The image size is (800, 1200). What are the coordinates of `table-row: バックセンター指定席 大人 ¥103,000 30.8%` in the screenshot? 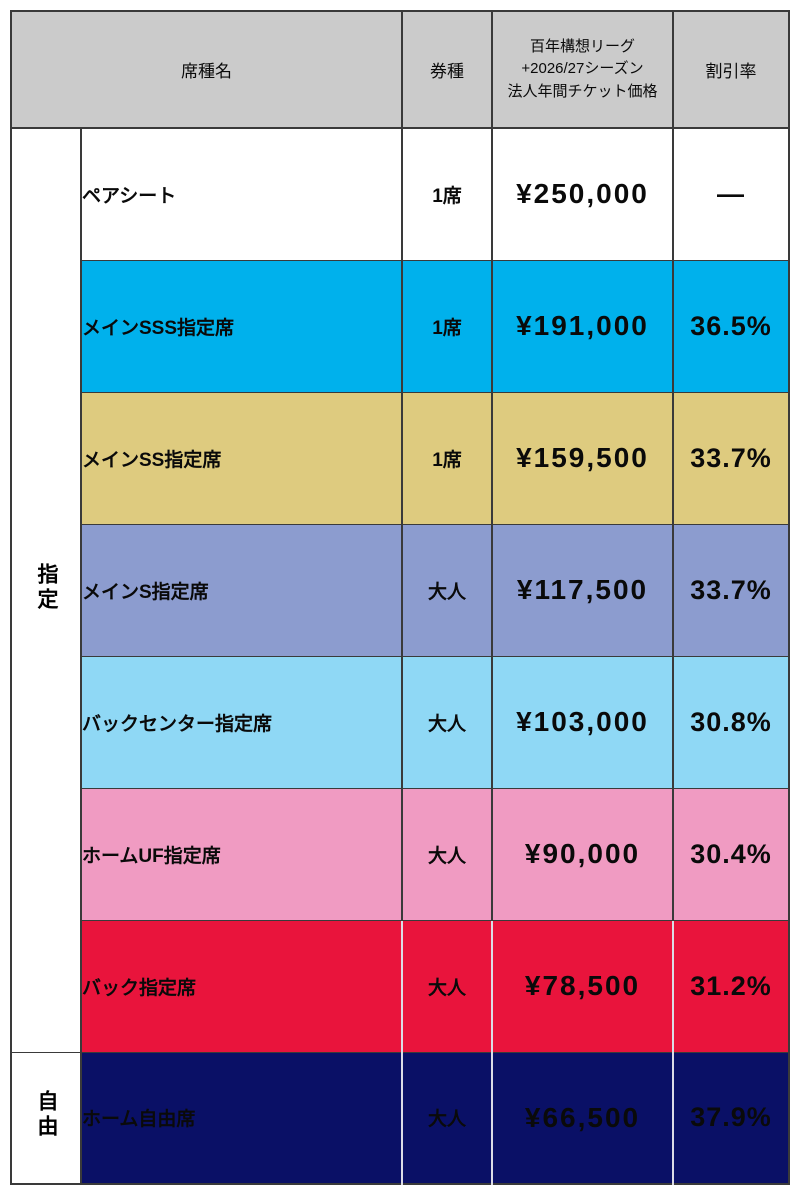 It's located at (400, 721).